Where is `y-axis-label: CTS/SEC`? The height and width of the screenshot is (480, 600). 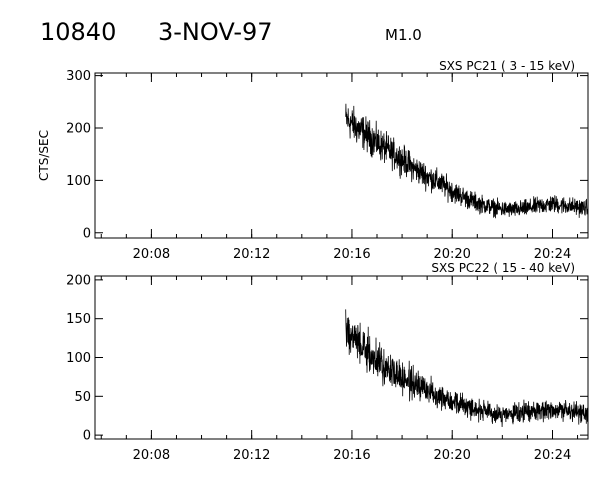
y-axis-label: CTS/SEC is located at coordinates (44, 155).